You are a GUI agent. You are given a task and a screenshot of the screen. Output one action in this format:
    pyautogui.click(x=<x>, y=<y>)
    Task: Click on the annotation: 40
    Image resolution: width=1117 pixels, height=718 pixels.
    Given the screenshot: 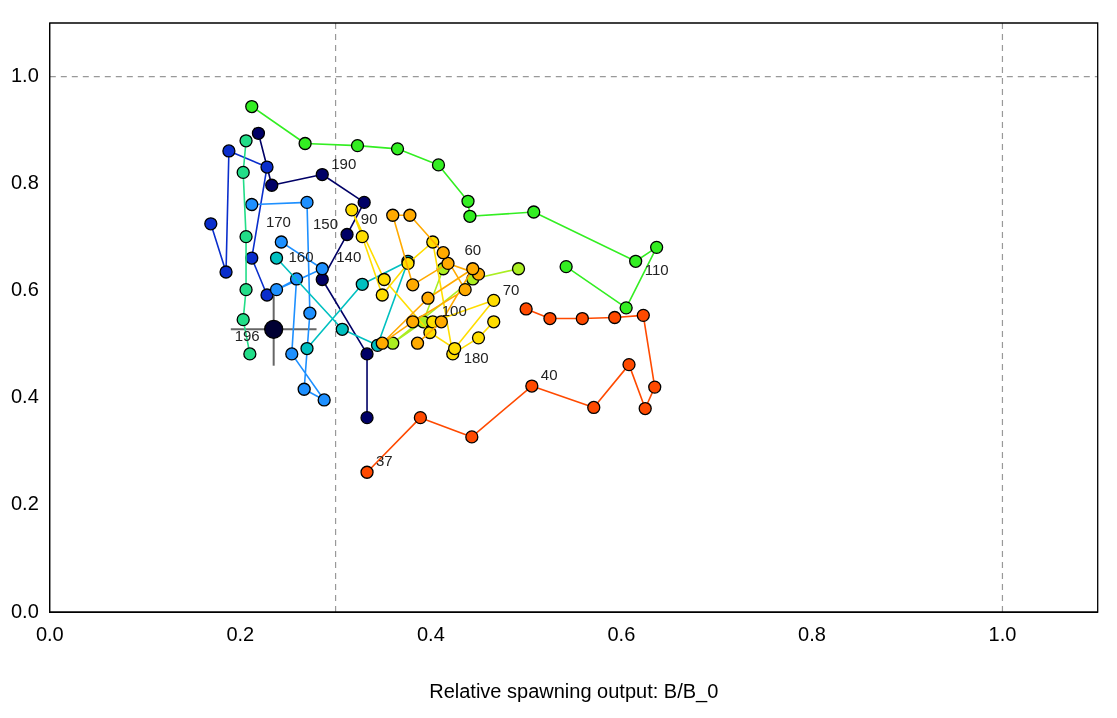 What is the action you would take?
    pyautogui.click(x=549, y=375)
    